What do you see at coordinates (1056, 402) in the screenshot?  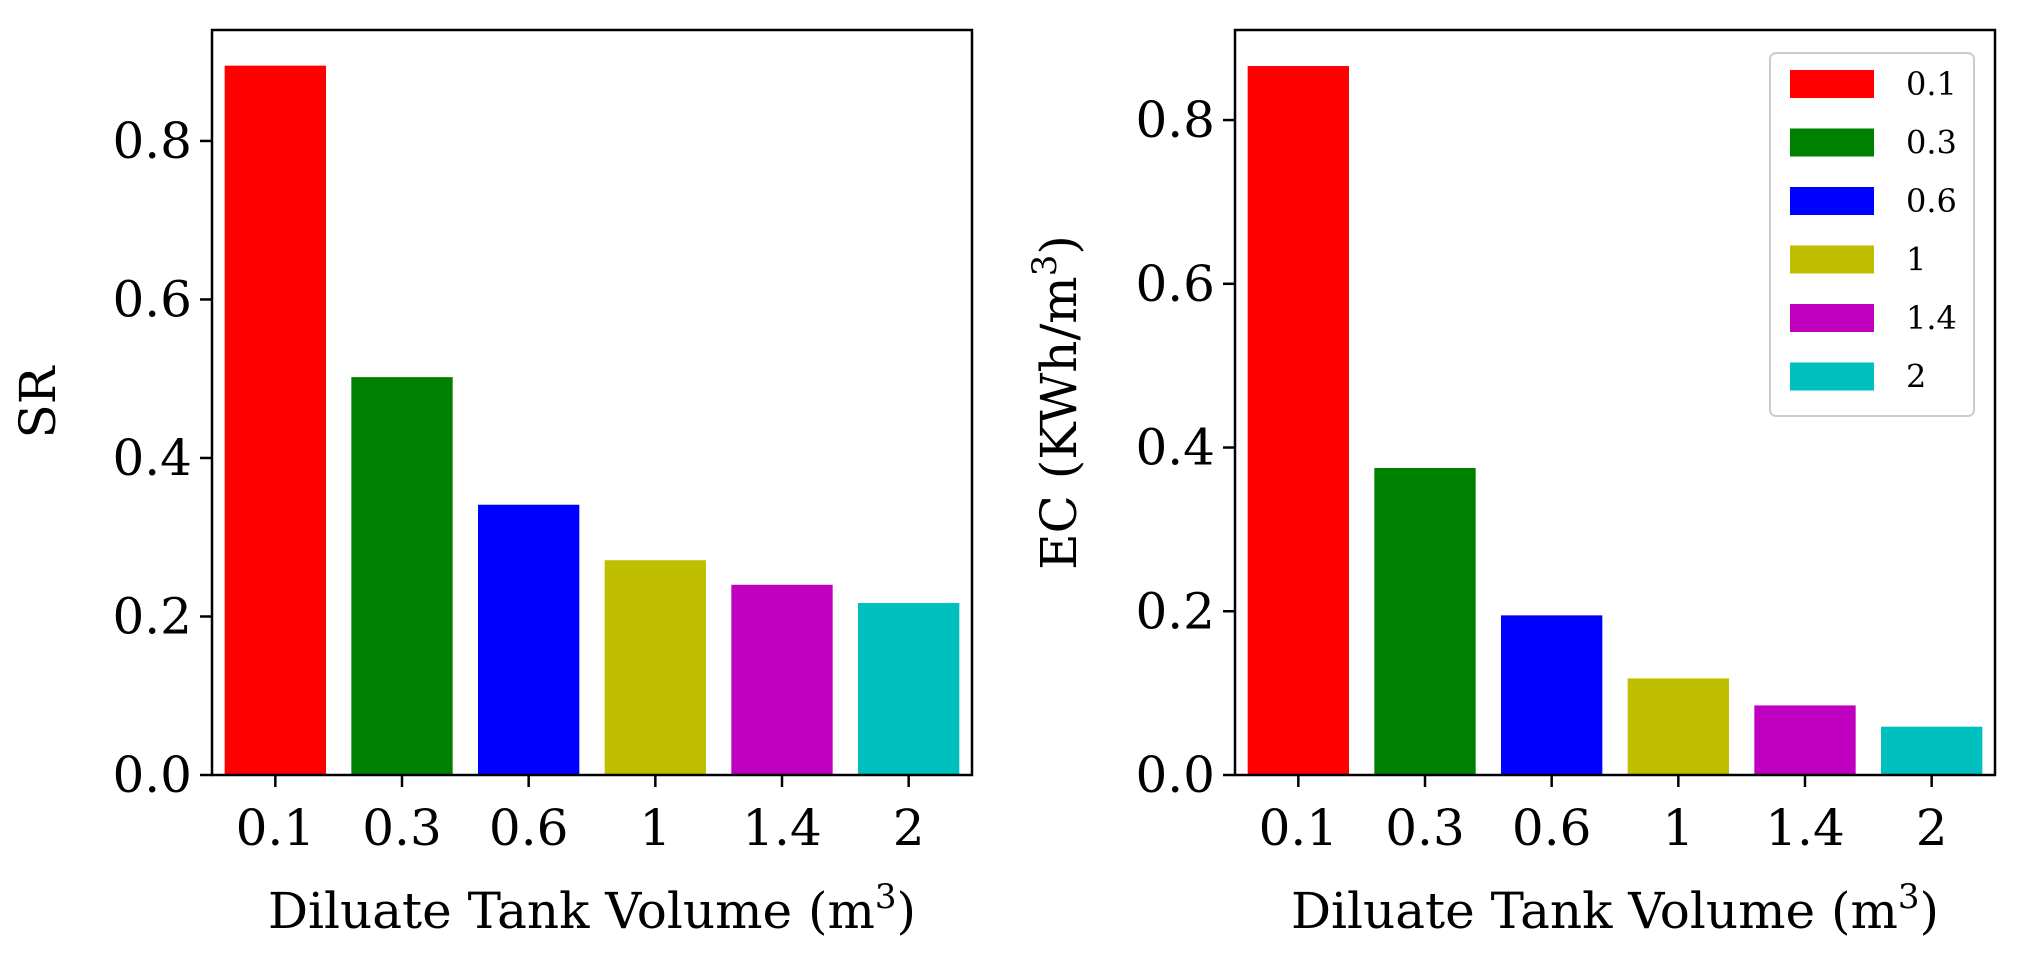 I see `y-axis-label: EC (KWh/m3)` at bounding box center [1056, 402].